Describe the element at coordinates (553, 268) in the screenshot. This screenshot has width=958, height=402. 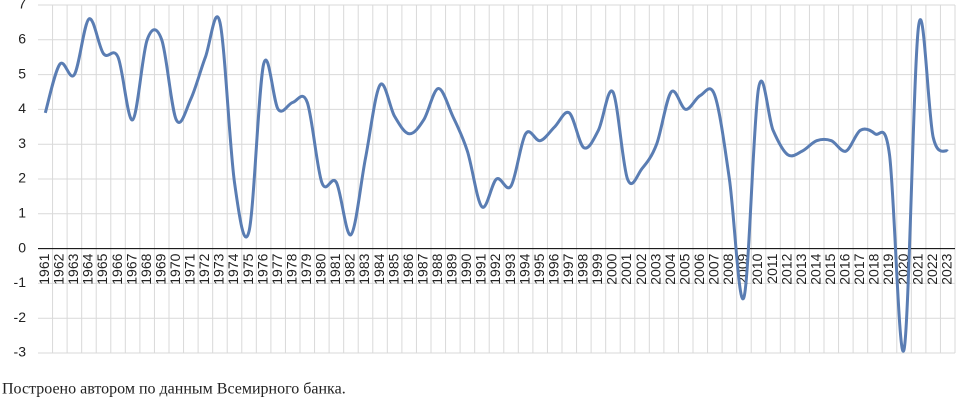
I see `x-tick-label: 1996` at that location.